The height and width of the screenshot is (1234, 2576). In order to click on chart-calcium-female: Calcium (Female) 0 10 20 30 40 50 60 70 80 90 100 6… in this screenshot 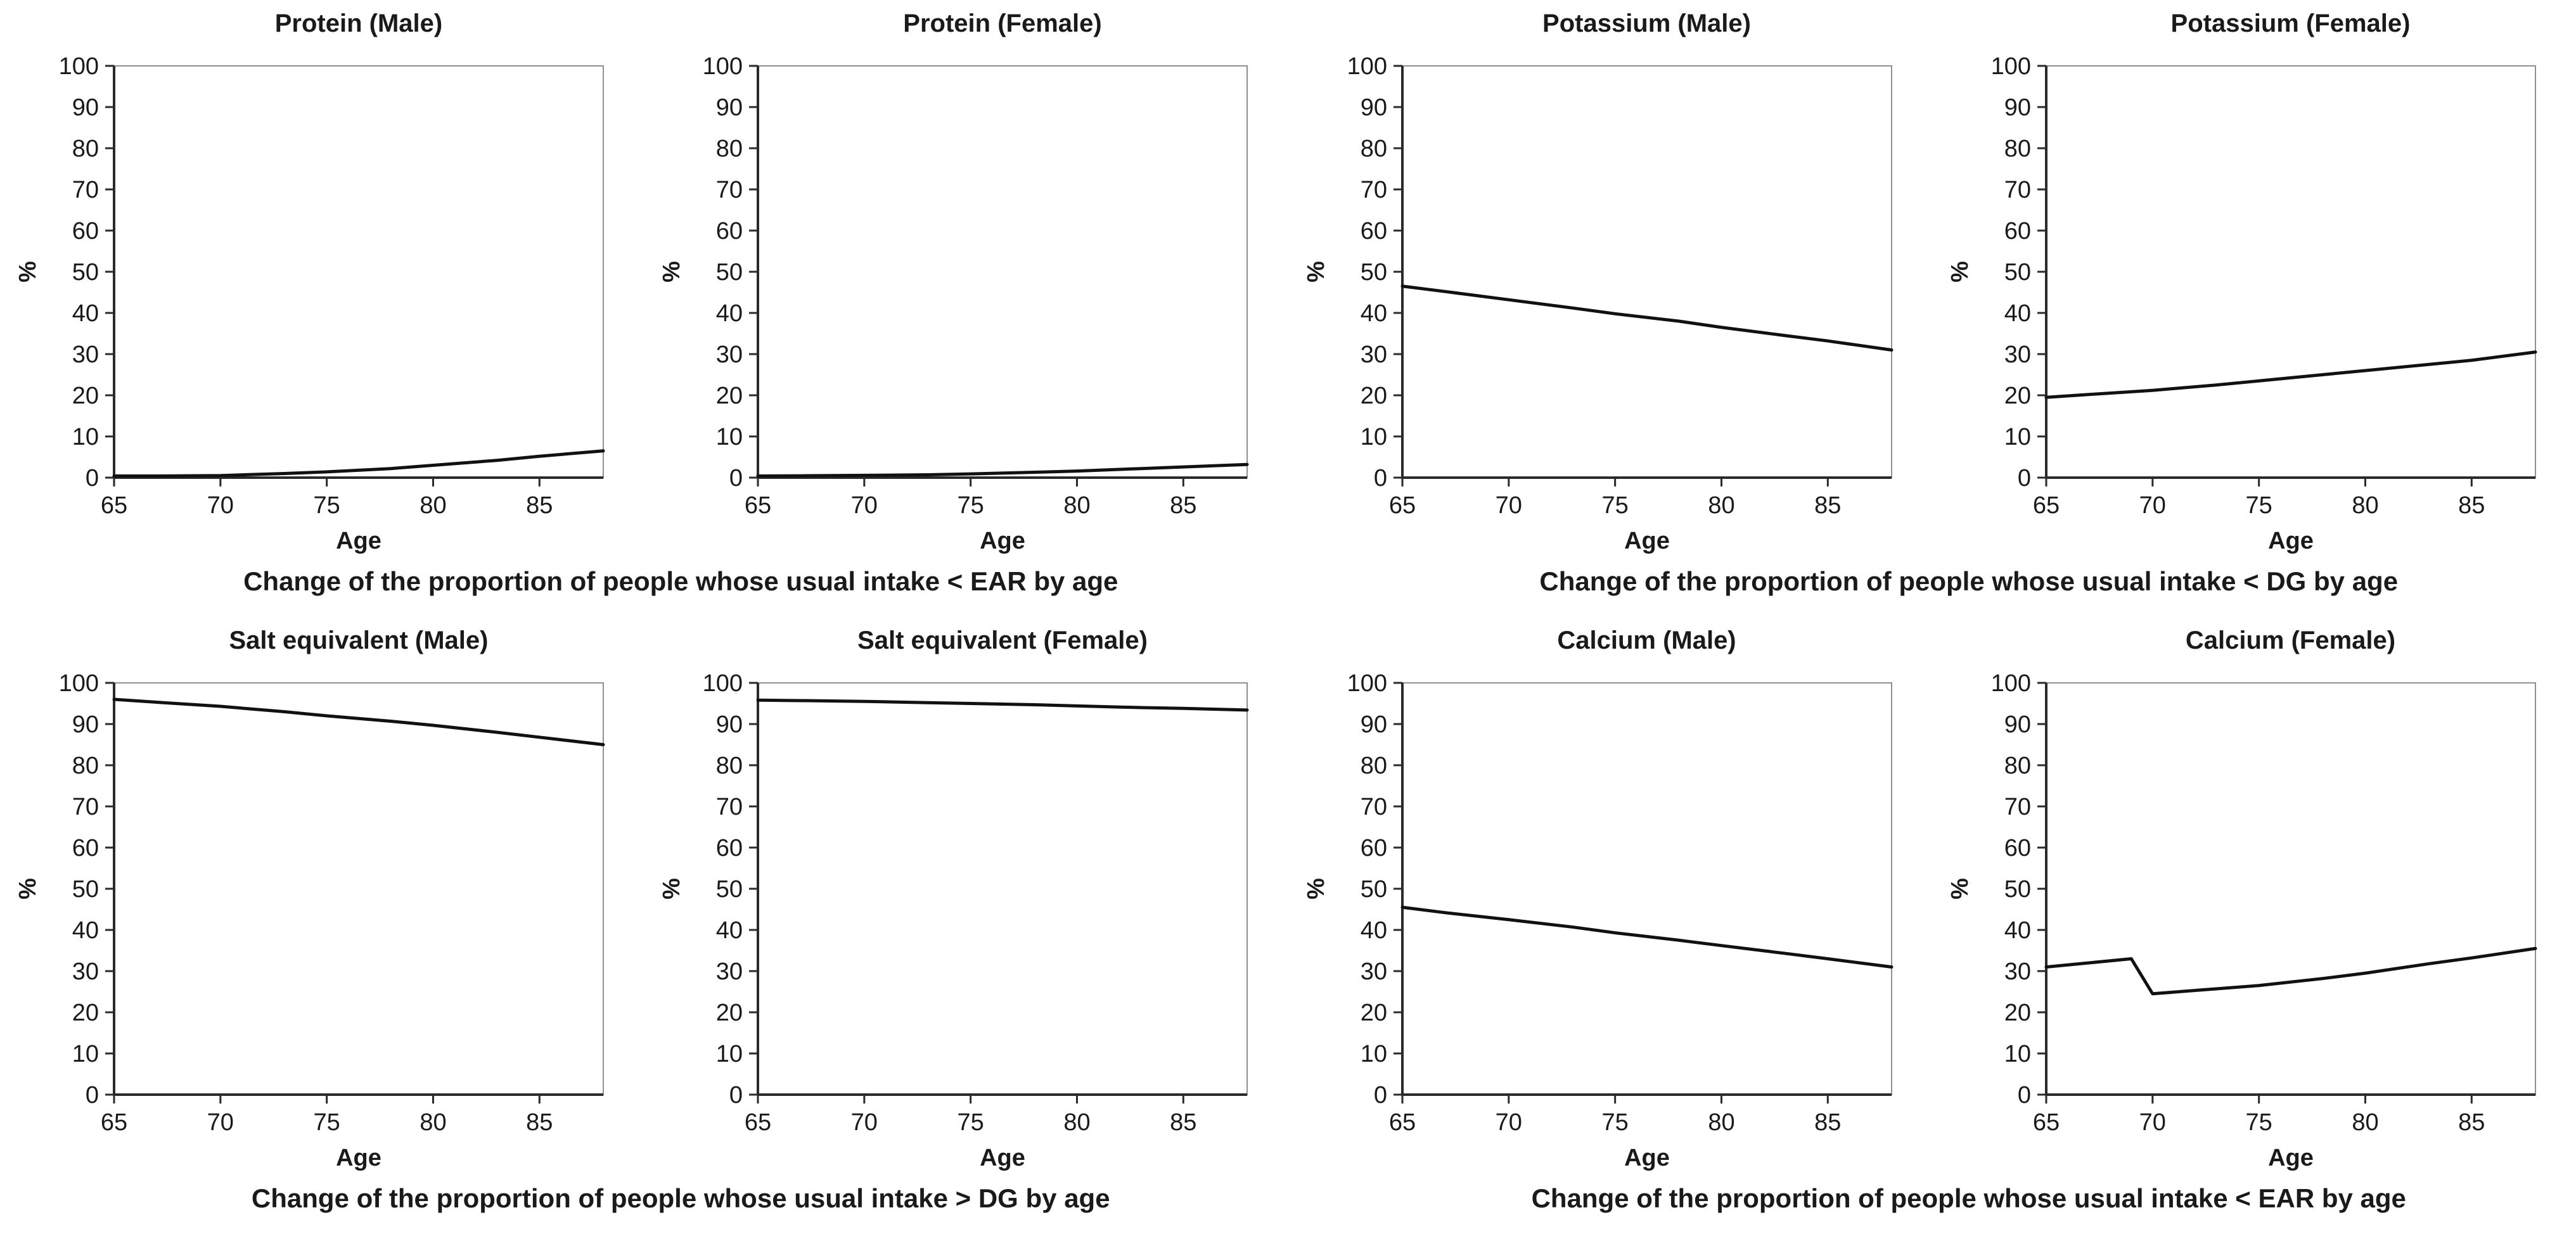, I will do `click(2254, 900)`.